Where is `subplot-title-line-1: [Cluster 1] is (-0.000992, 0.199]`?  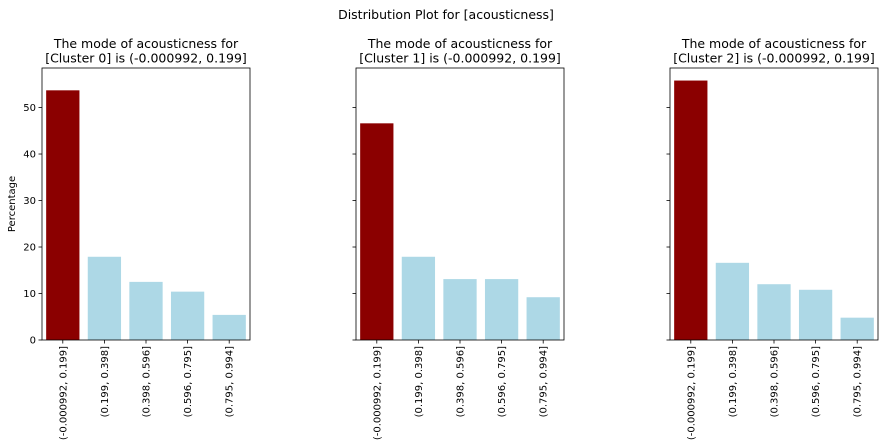 subplot-title-line-1: [Cluster 1] is (-0.000992, 0.199] is located at coordinates (460, 58).